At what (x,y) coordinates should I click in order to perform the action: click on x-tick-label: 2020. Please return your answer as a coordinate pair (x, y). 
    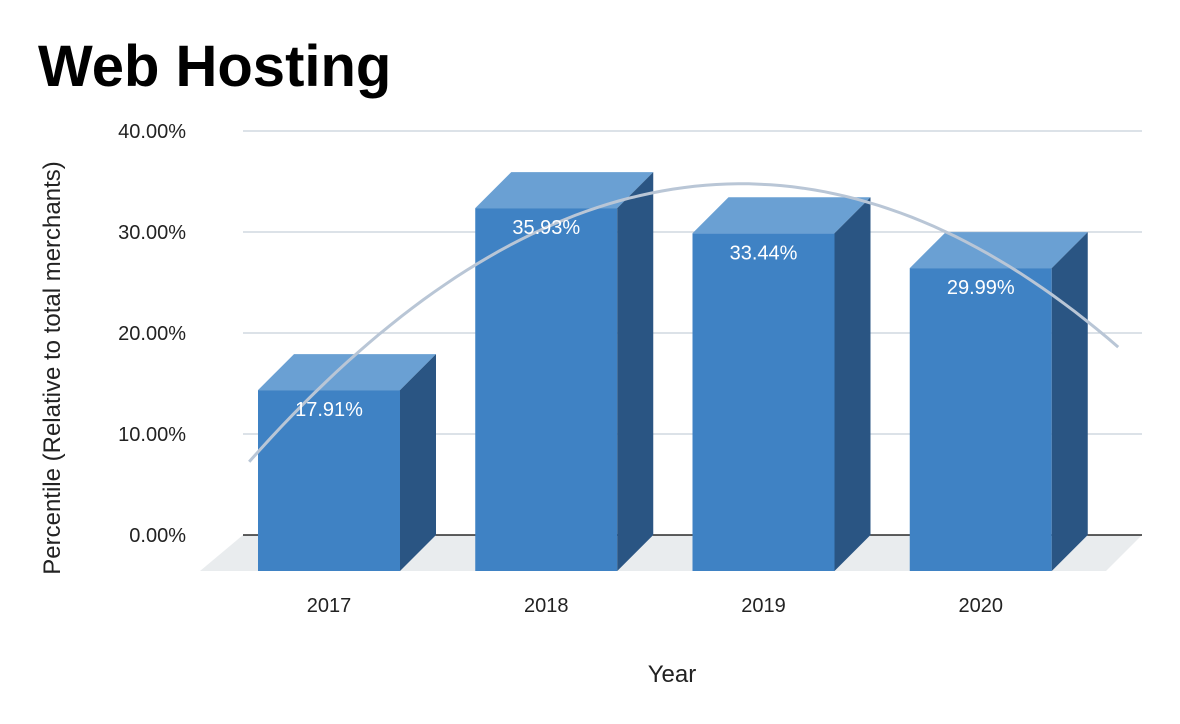
    Looking at the image, I should click on (981, 606).